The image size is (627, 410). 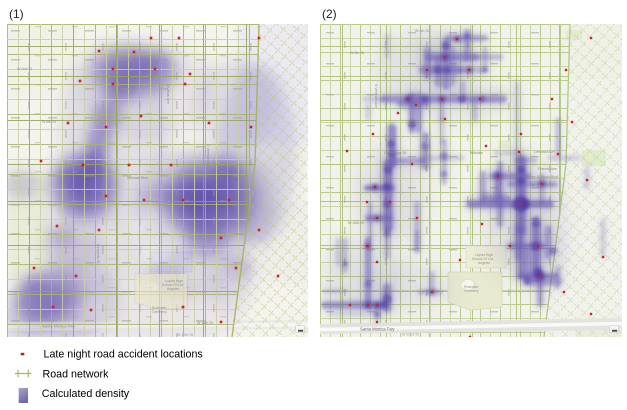 I want to click on svg-text: Wilshire, so click(x=476, y=153).